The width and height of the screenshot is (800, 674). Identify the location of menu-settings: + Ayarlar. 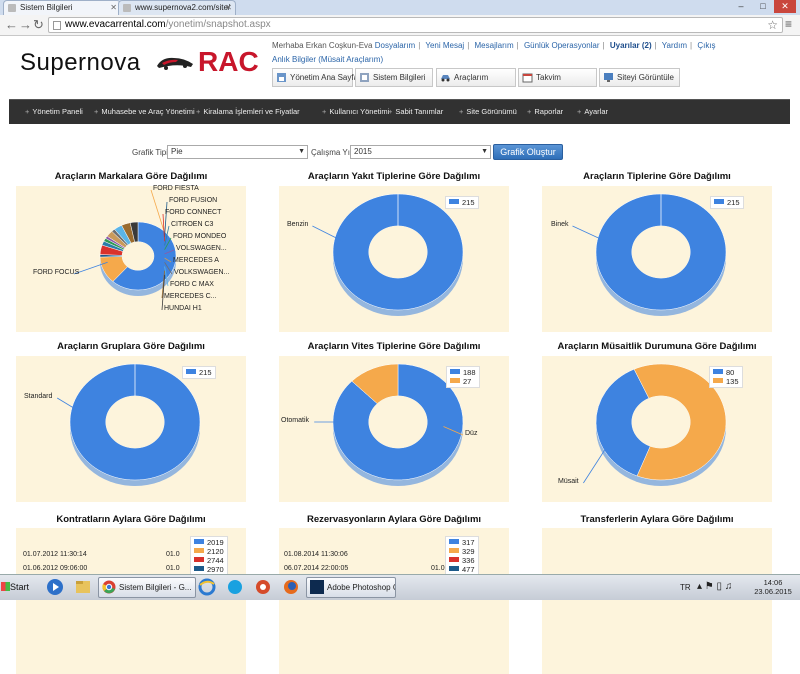
(593, 111).